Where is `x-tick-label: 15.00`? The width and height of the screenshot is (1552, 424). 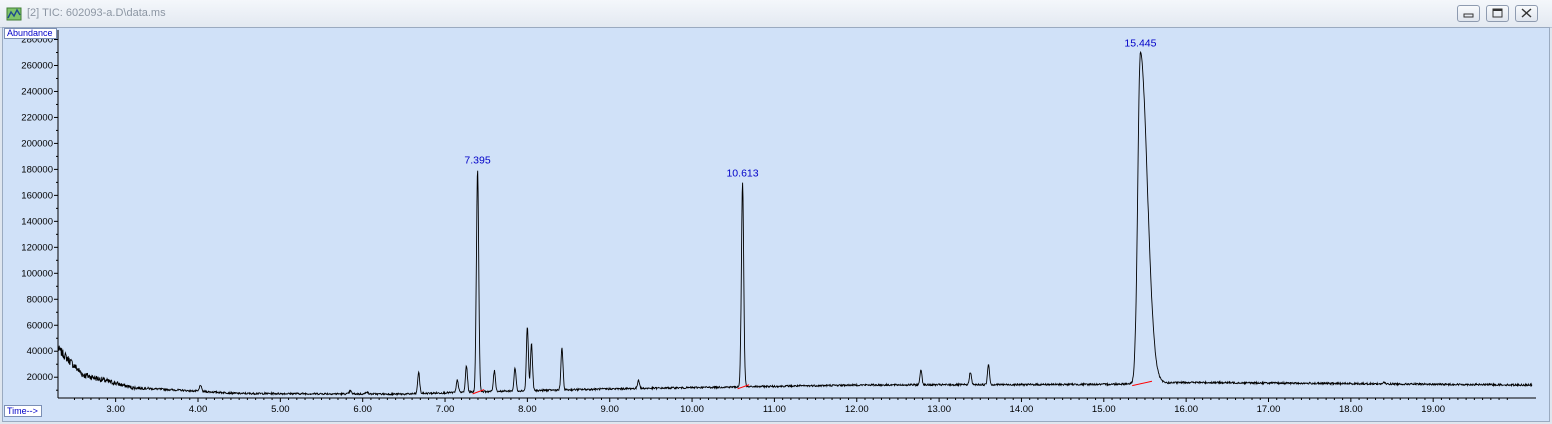
x-tick-label: 15.00 is located at coordinates (1104, 409).